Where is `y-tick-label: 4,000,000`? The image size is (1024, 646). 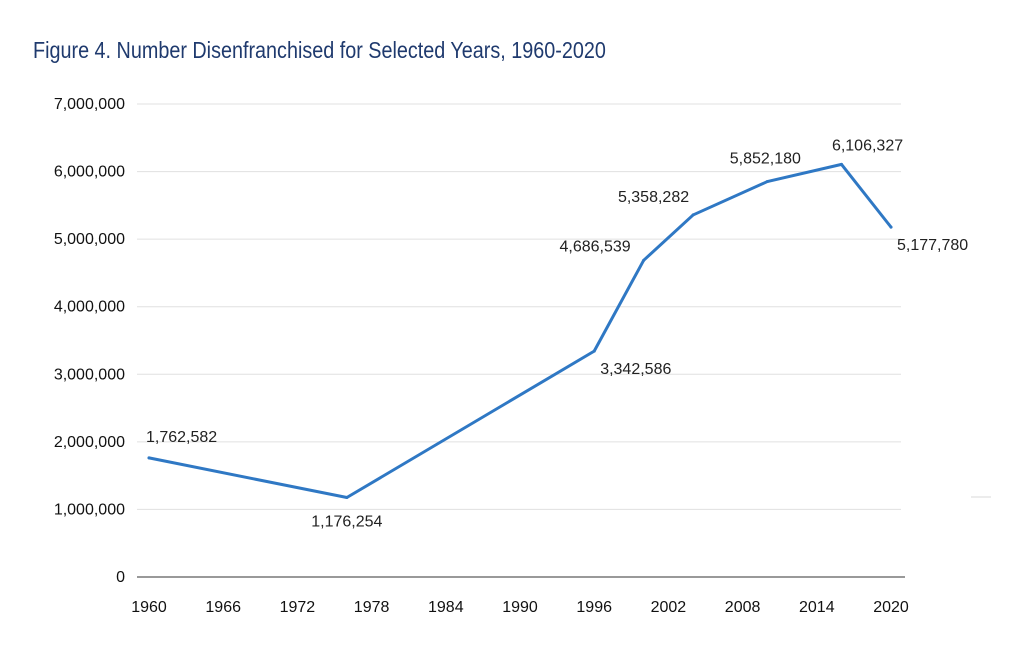
y-tick-label: 4,000,000 is located at coordinates (89, 307).